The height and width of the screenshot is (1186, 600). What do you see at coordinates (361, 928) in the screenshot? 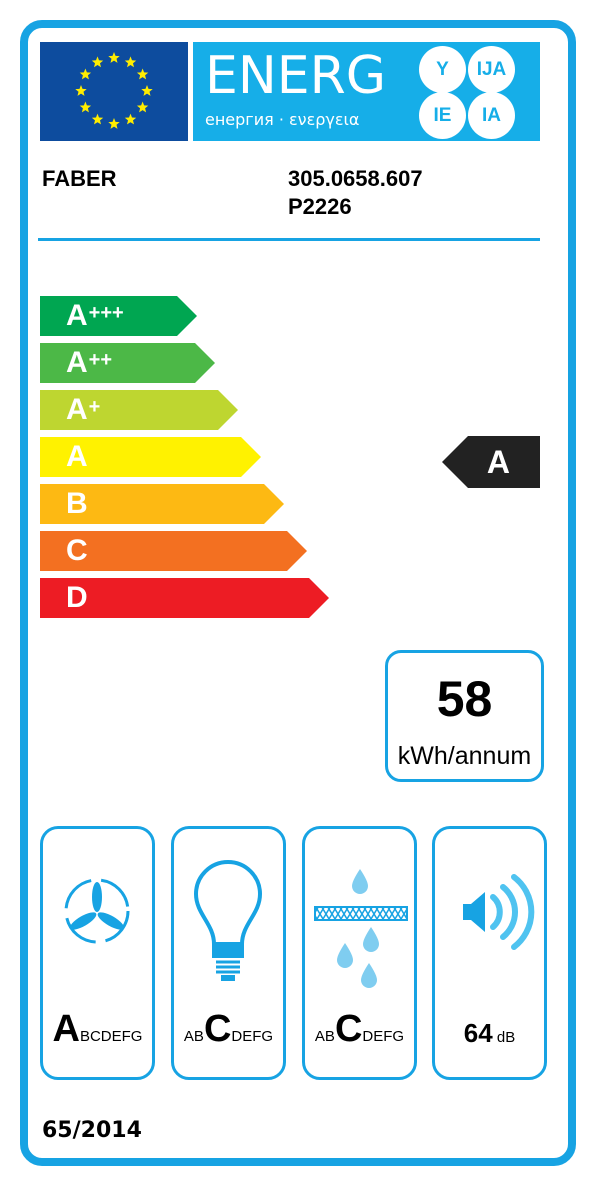
I see `grease-filter-icon` at bounding box center [361, 928].